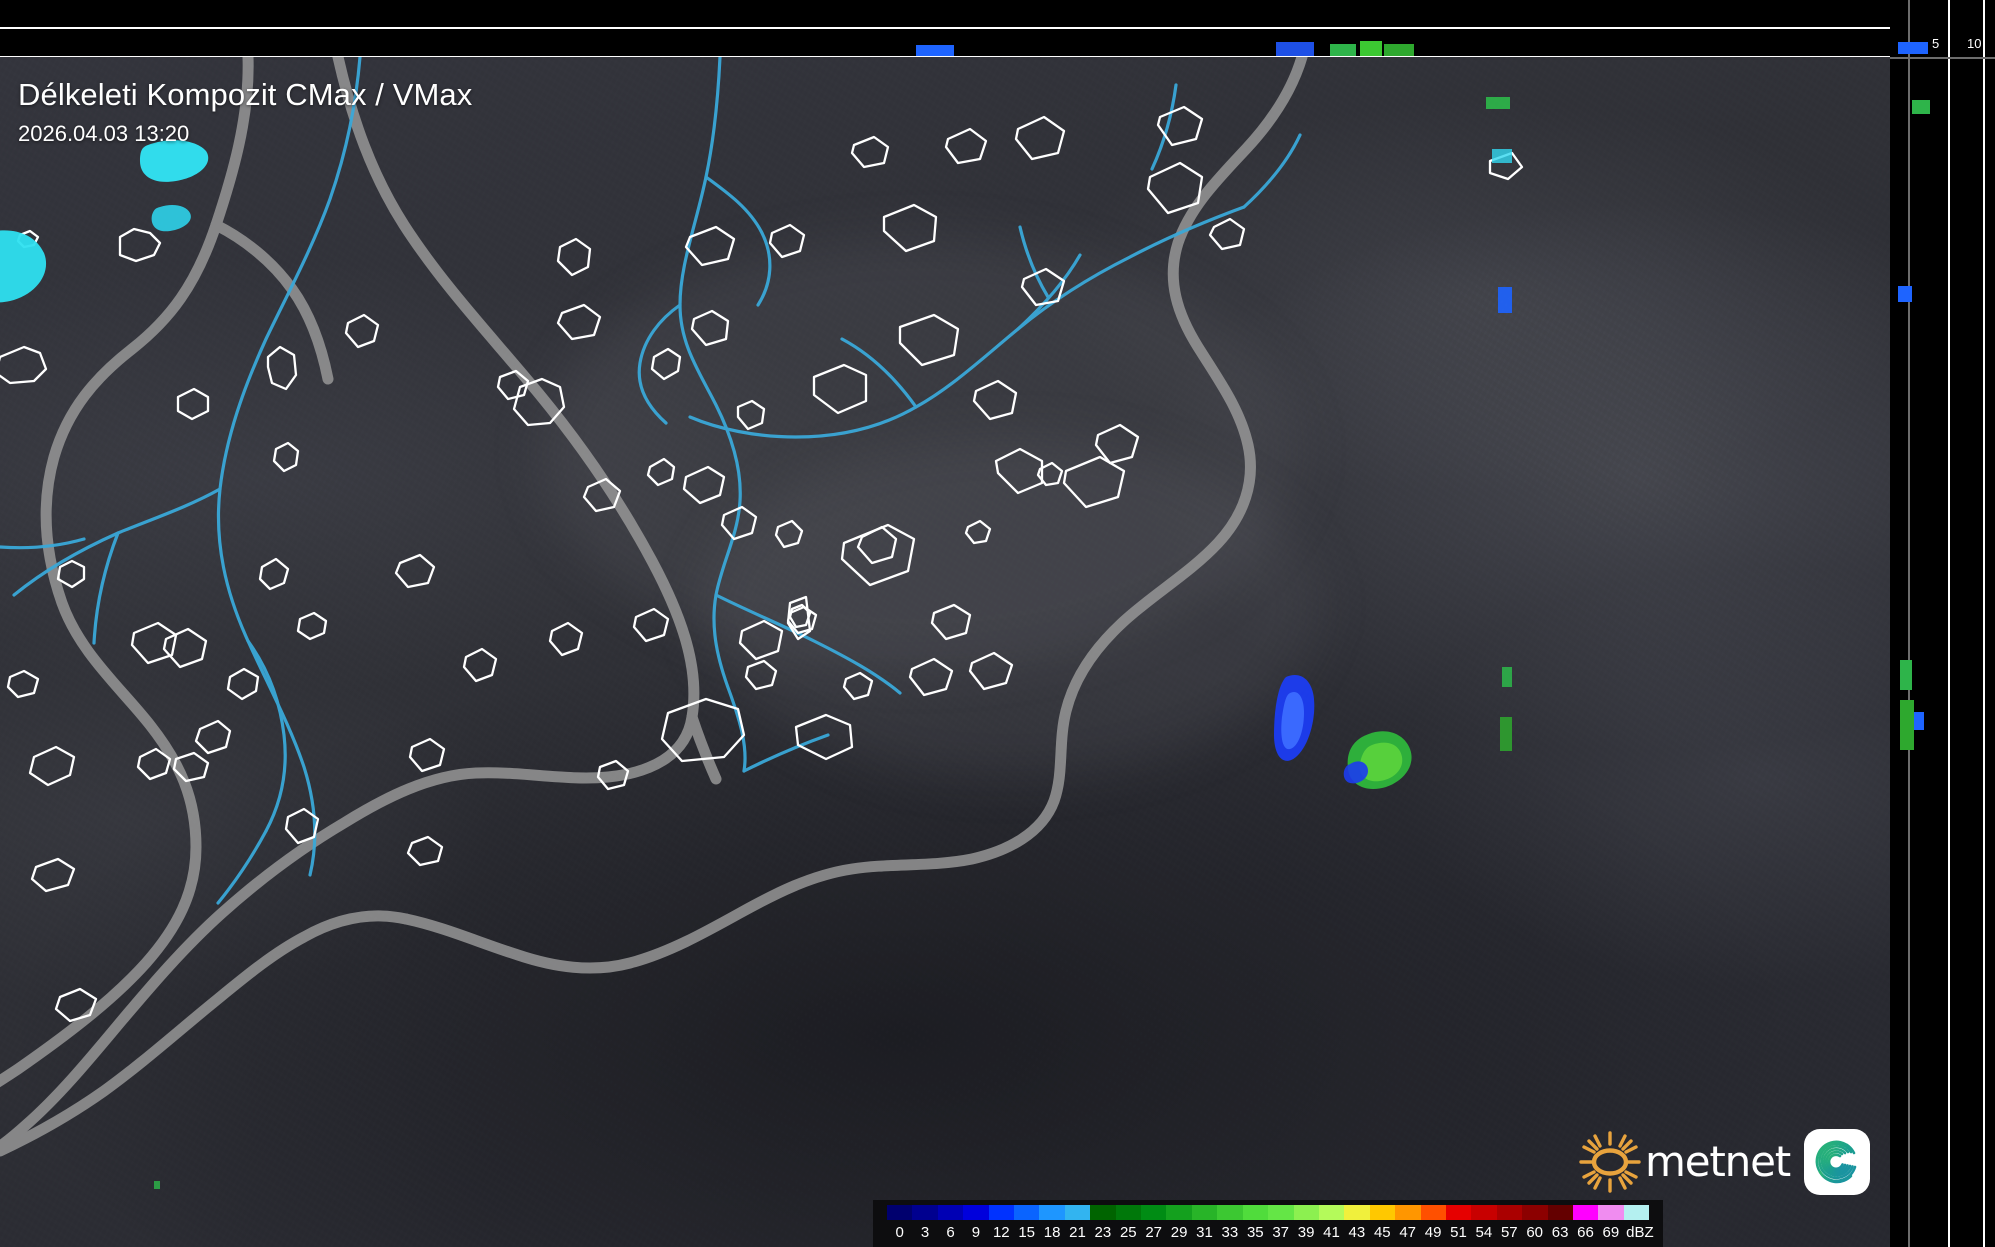 This screenshot has width=1995, height=1247. What do you see at coordinates (1433, 1232) in the screenshot?
I see `legend-tick-49: 49` at bounding box center [1433, 1232].